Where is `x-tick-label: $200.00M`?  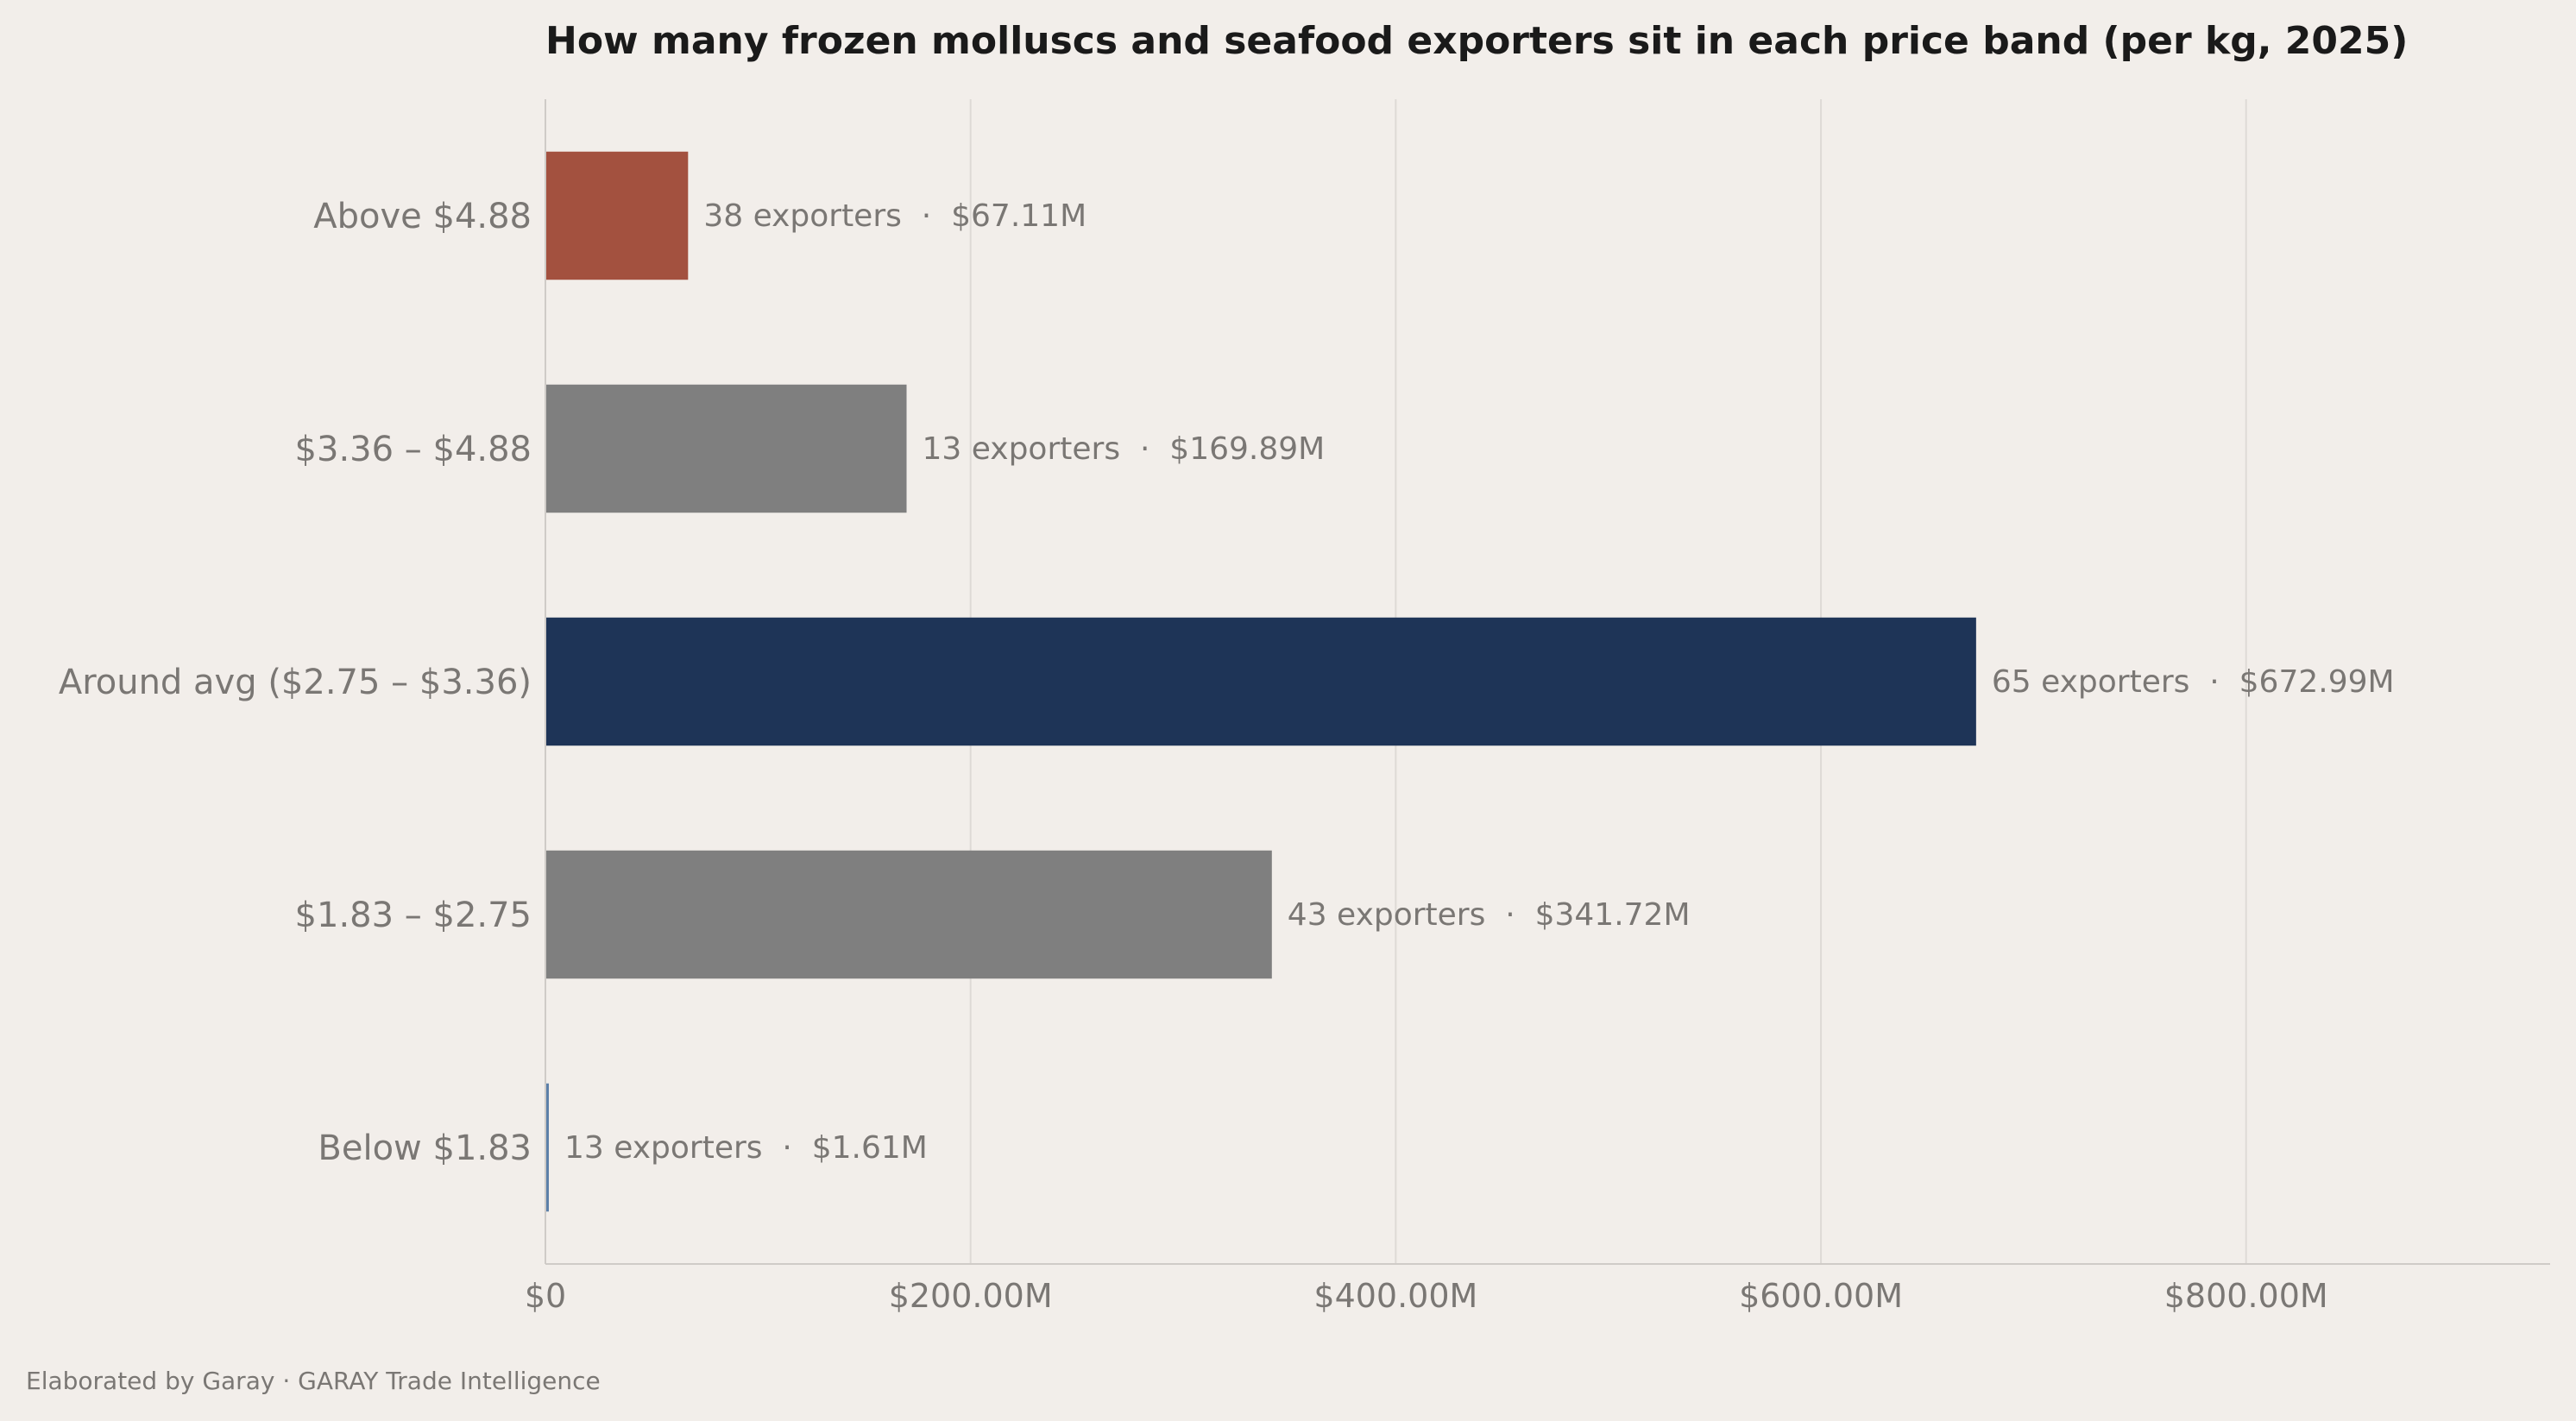
x-tick-label: $200.00M is located at coordinates (971, 1296).